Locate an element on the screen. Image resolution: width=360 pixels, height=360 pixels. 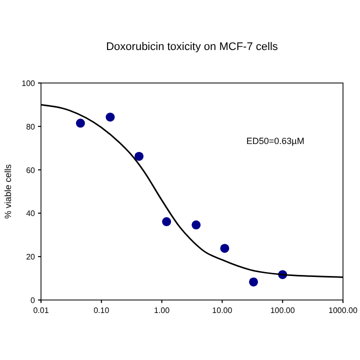
x-tick-label: 1000.00 is located at coordinates (343, 310).